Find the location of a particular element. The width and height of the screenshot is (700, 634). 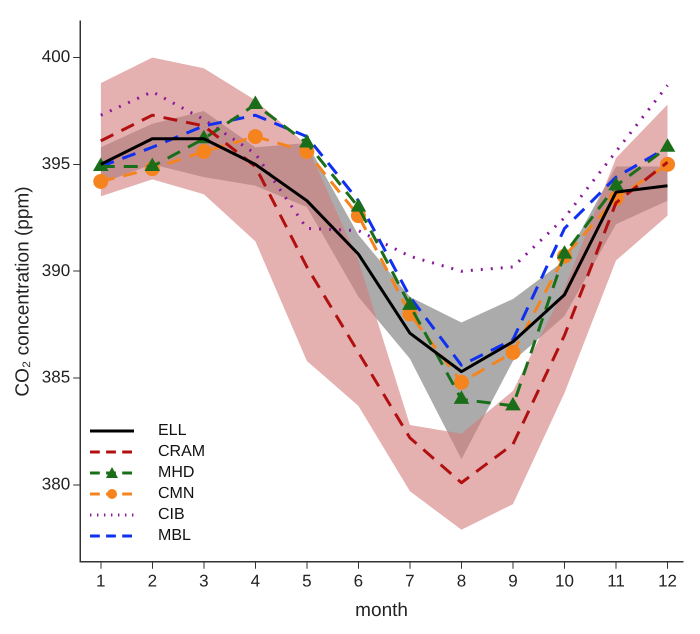

x-tick-label: 6 is located at coordinates (359, 581).